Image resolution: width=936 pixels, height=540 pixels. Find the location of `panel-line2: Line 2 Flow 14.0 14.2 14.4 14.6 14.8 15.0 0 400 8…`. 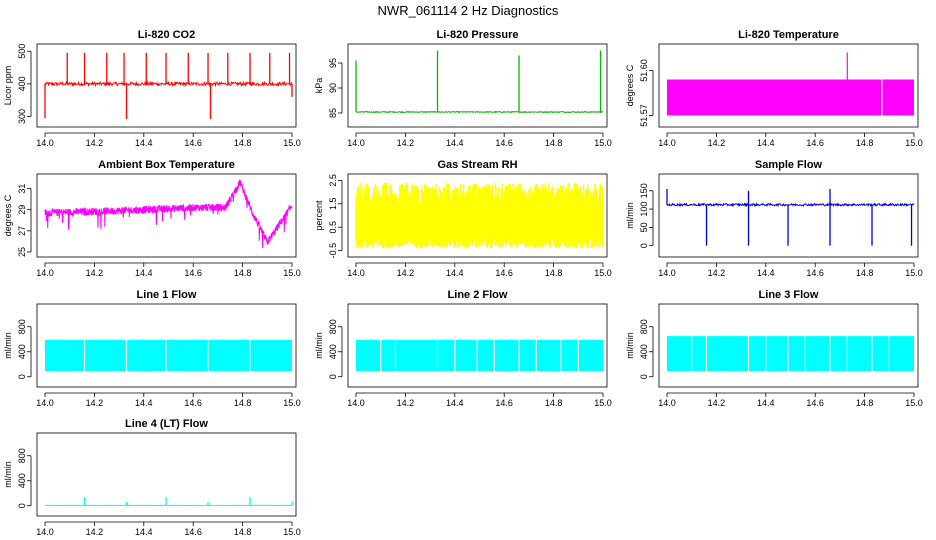

panel-line2: Line 2 Flow 14.0 14.2 14.4 14.6 14.8 15.0 0 400 8… is located at coordinates (463, 348).